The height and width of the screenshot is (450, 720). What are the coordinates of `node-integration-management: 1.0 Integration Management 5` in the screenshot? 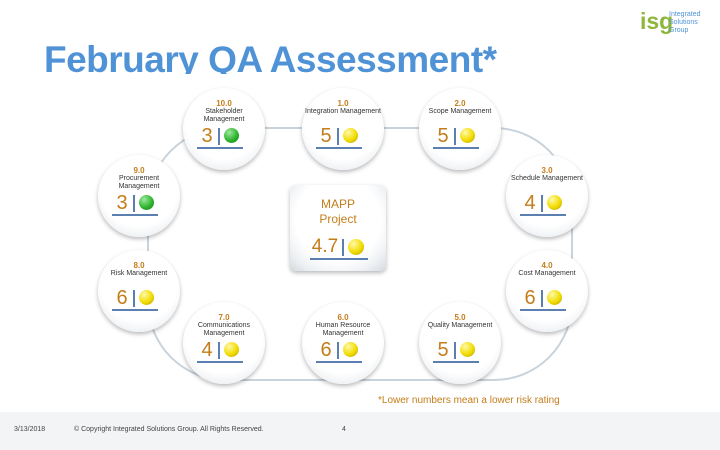 It's located at (343, 129).